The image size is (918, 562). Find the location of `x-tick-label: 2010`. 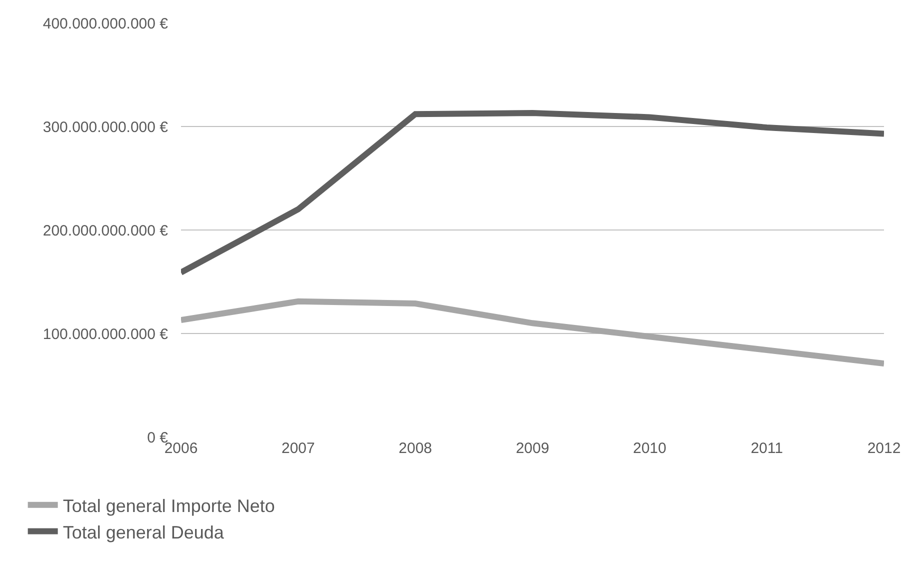

x-tick-label: 2010 is located at coordinates (649, 448).